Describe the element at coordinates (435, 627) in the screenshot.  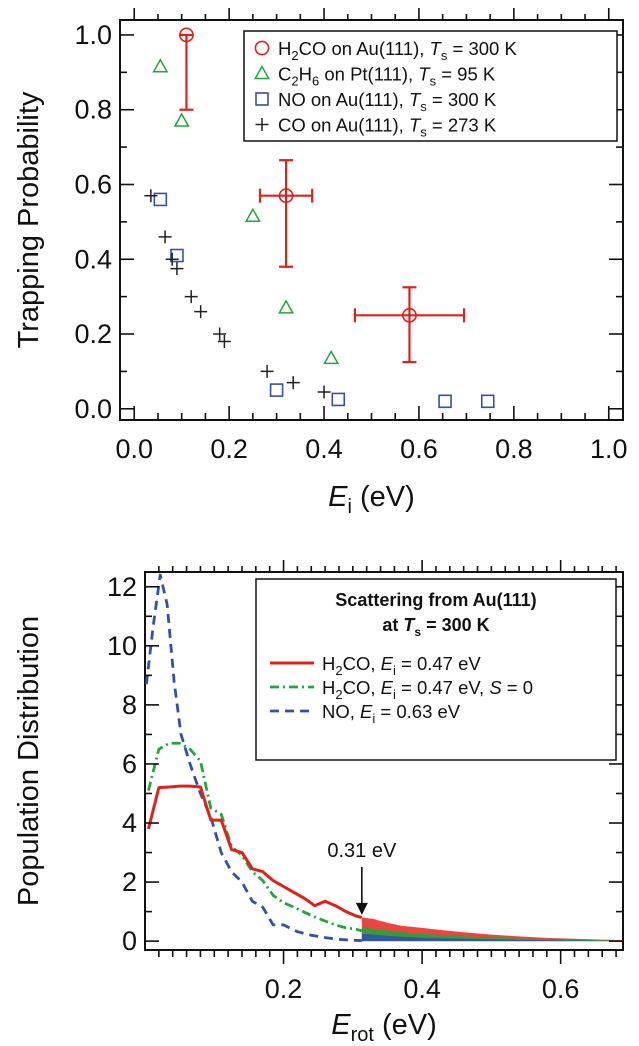
I see `legend-title-line2: at Ts = 300 K` at that location.